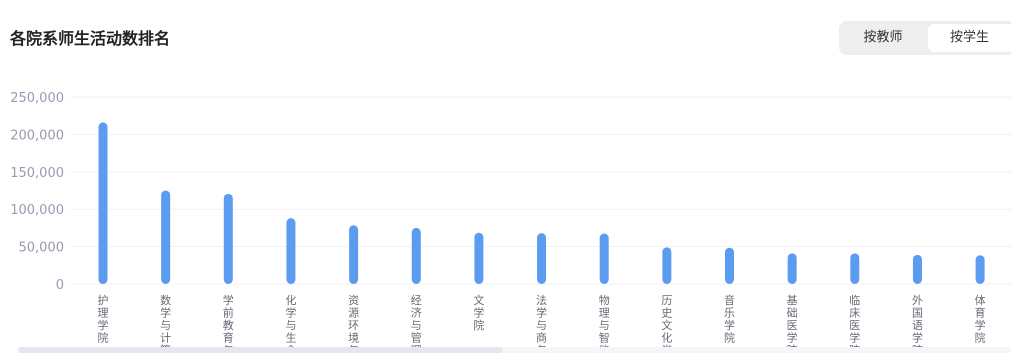 The image size is (1011, 353). What do you see at coordinates (90, 38) in the screenshot?
I see `panel-title: 各院系师生活动数排名` at bounding box center [90, 38].